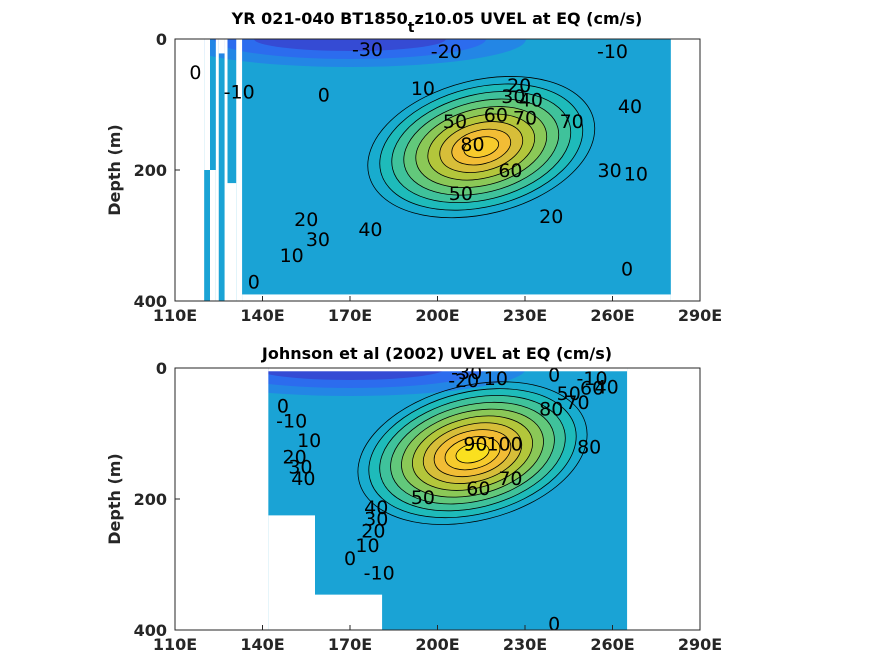 This screenshot has width=875, height=656. What do you see at coordinates (700, 644) in the screenshot?
I see `x-tick-label: 290E` at bounding box center [700, 644].